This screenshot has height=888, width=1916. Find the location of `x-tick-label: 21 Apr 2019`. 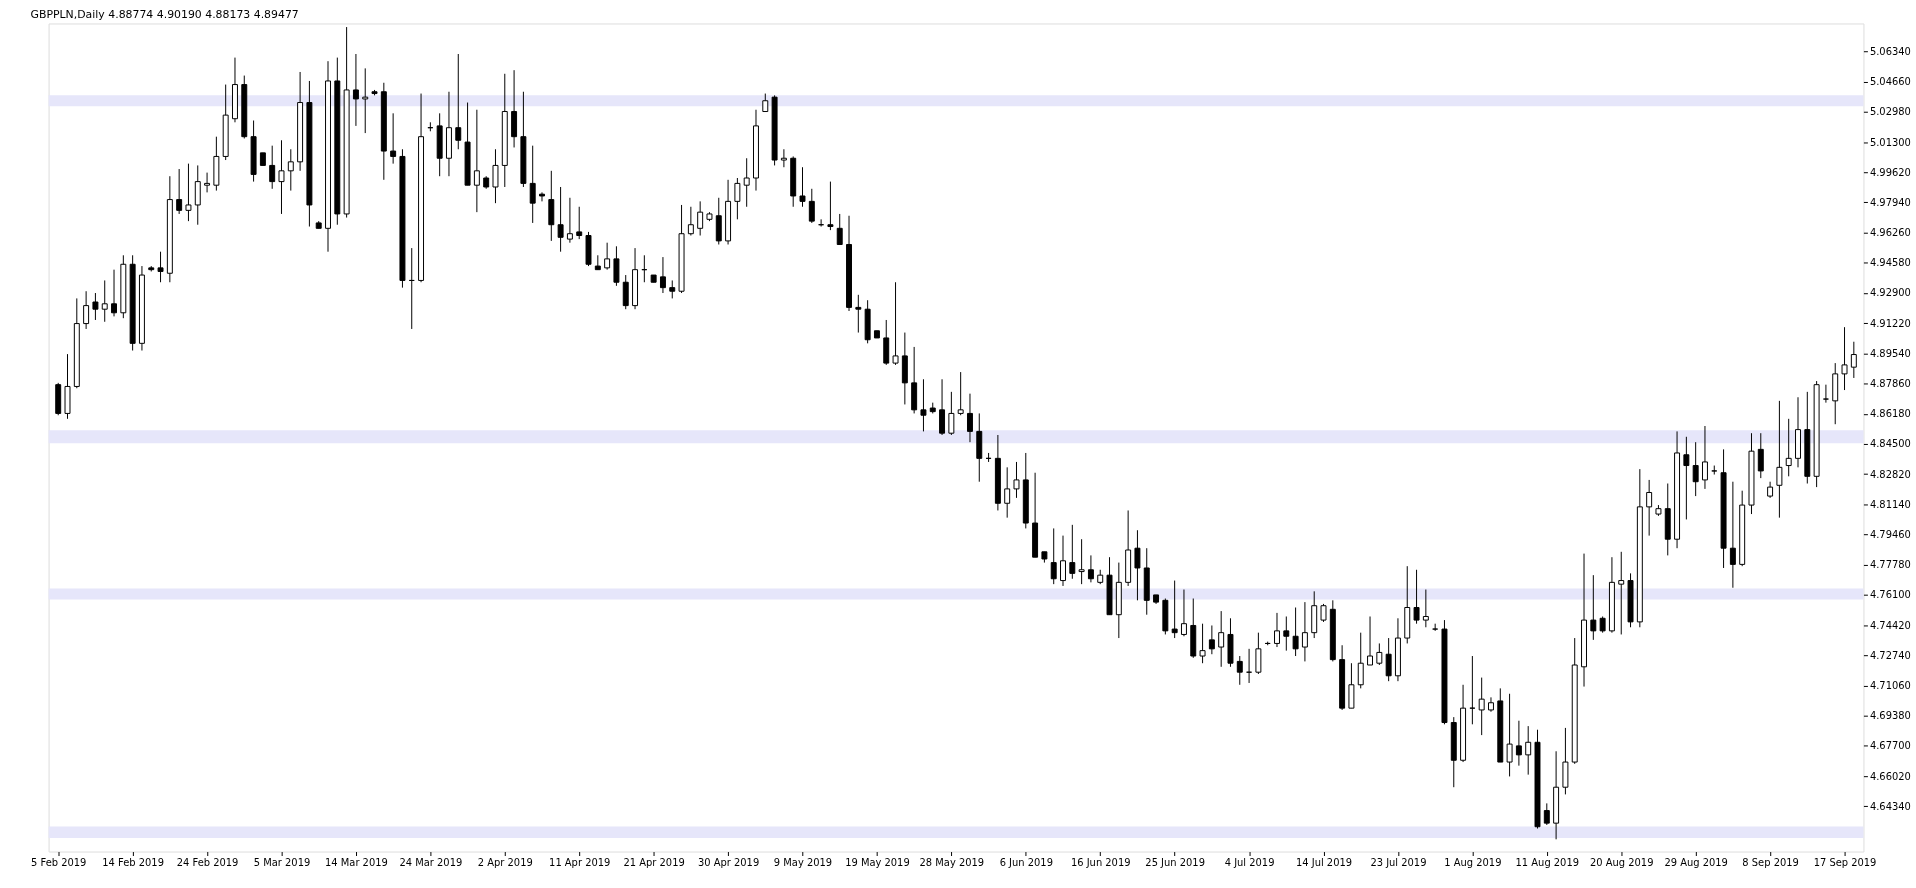

x-tick-label: 21 Apr 2019 is located at coordinates (654, 862).